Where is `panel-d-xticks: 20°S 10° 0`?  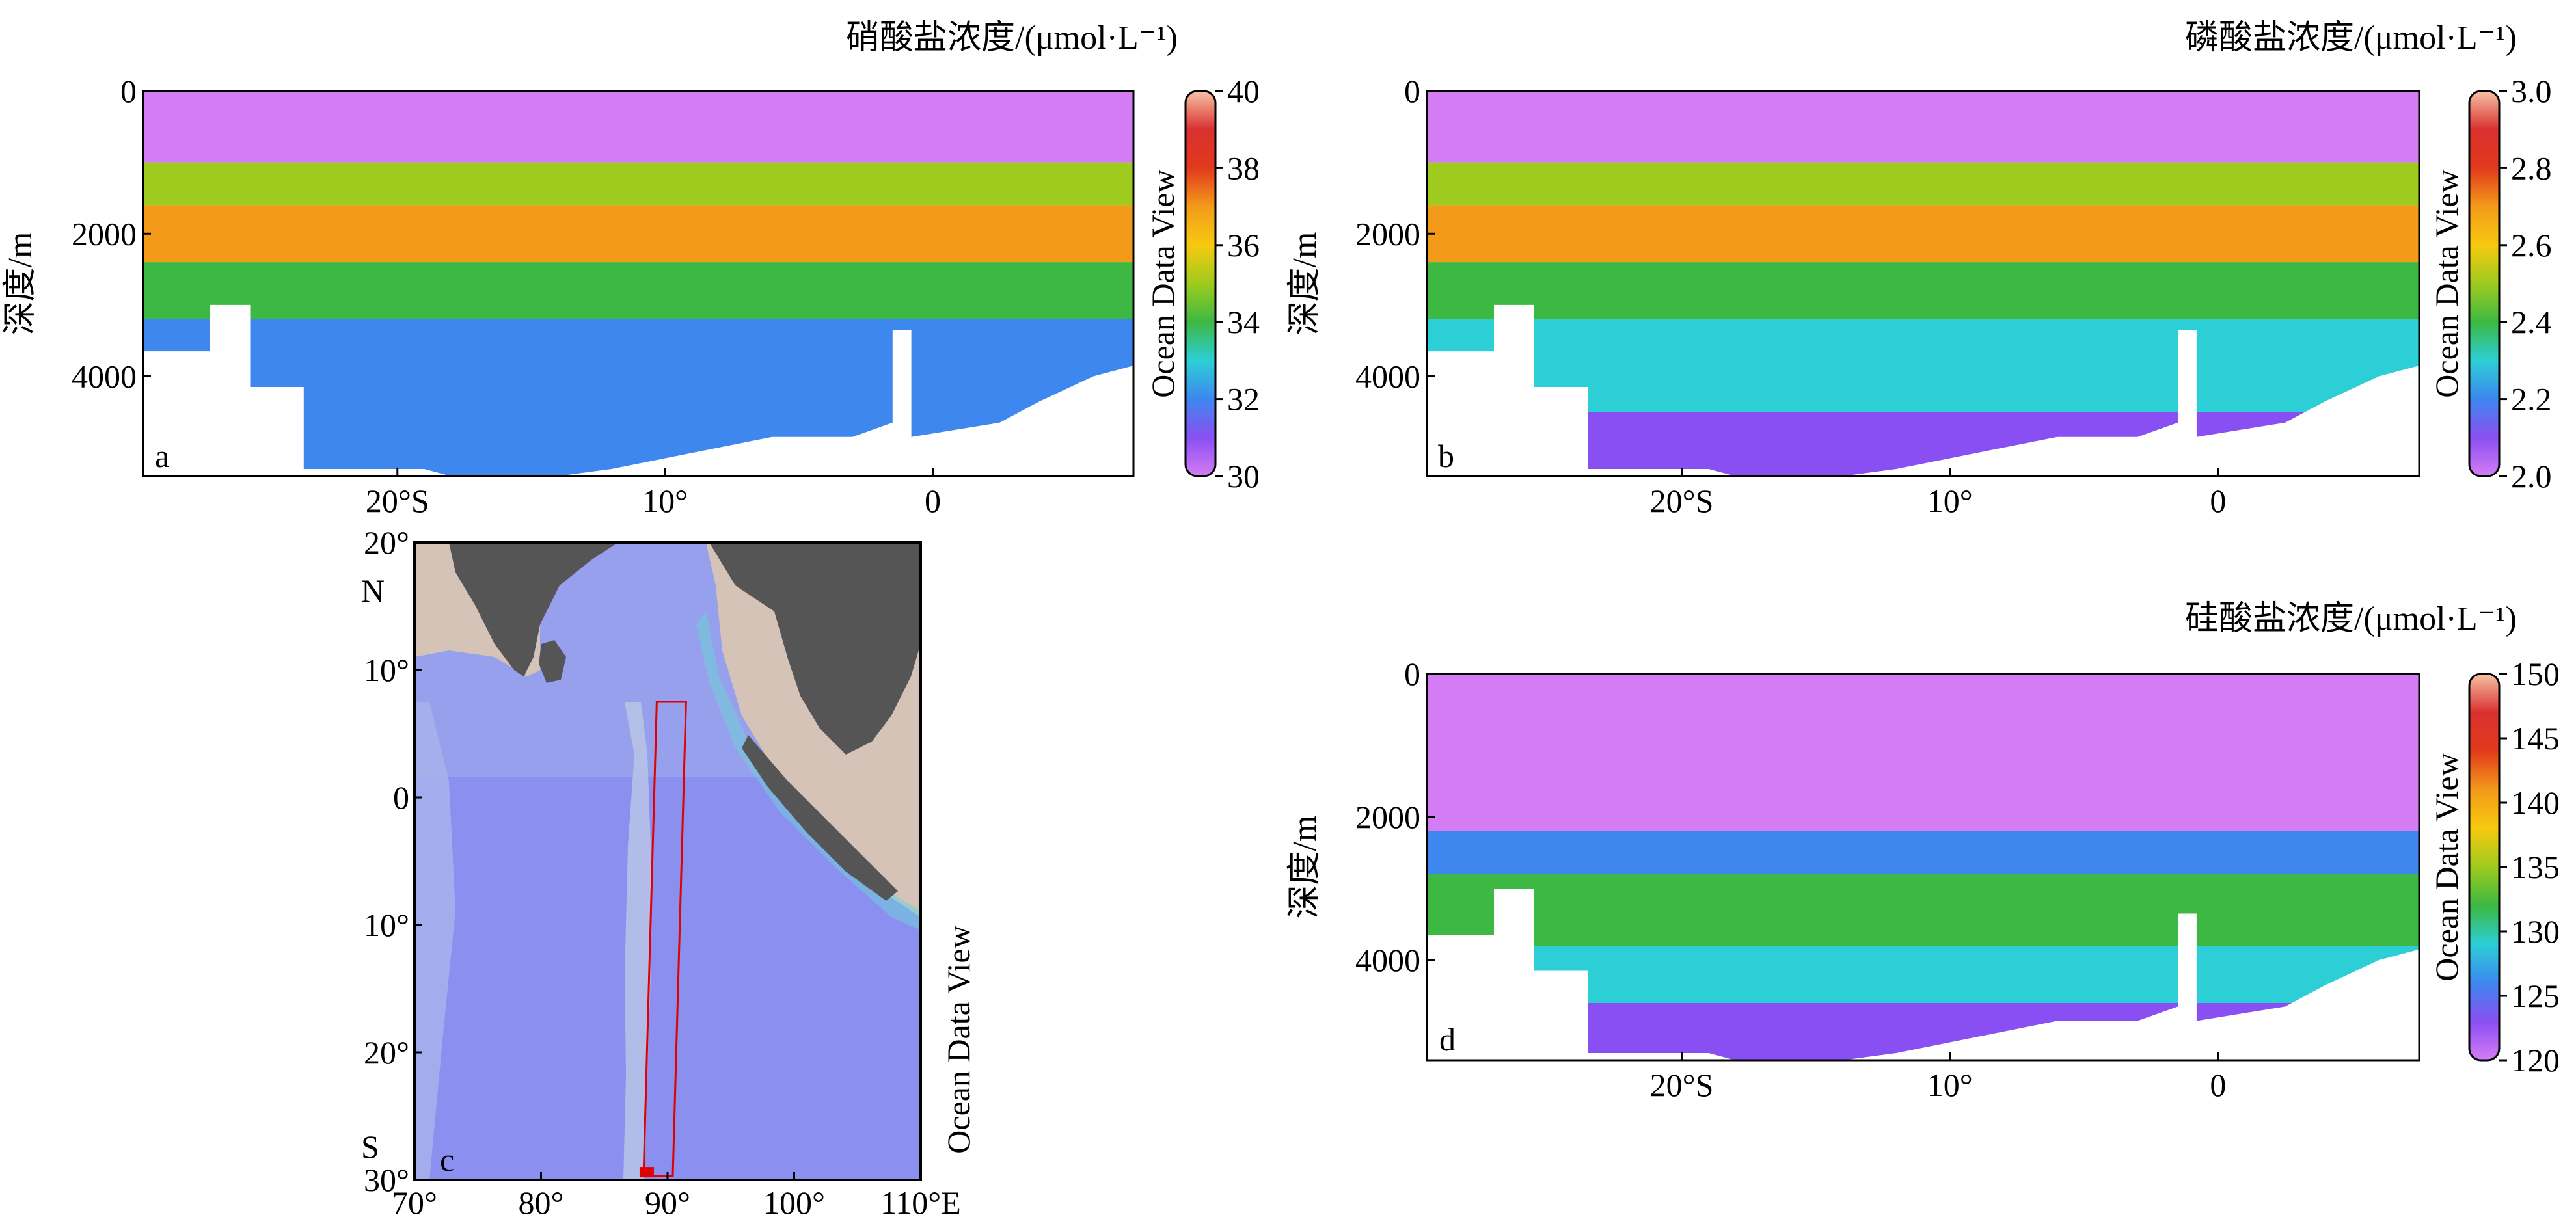
panel-d-xticks: 20°S 10° 0 is located at coordinates (1938, 1077).